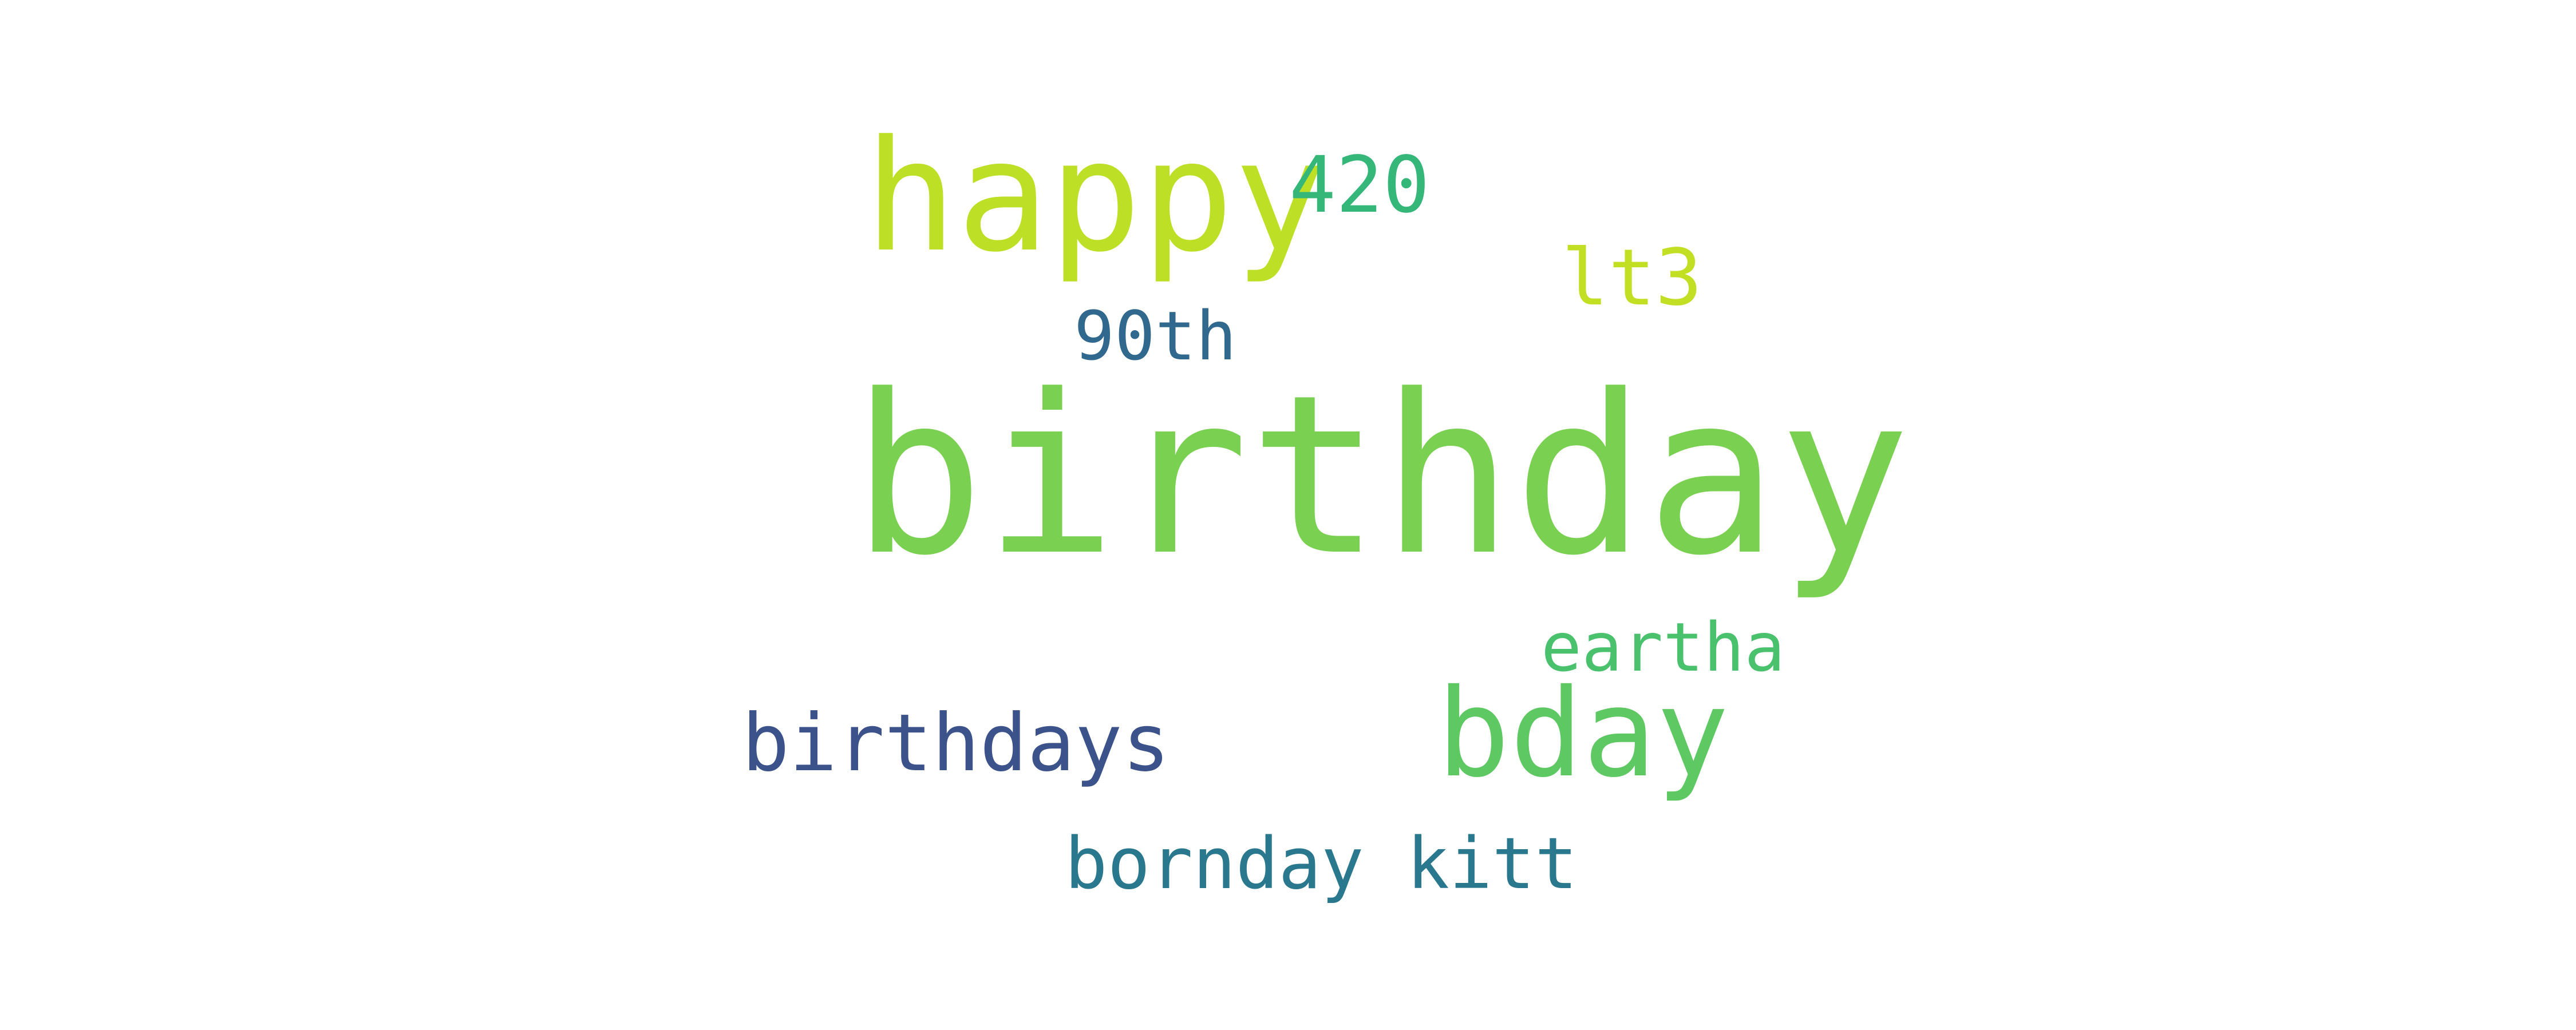 Image resolution: width=2576 pixels, height=1030 pixels. I want to click on word-lt3: lt3, so click(1632, 278).